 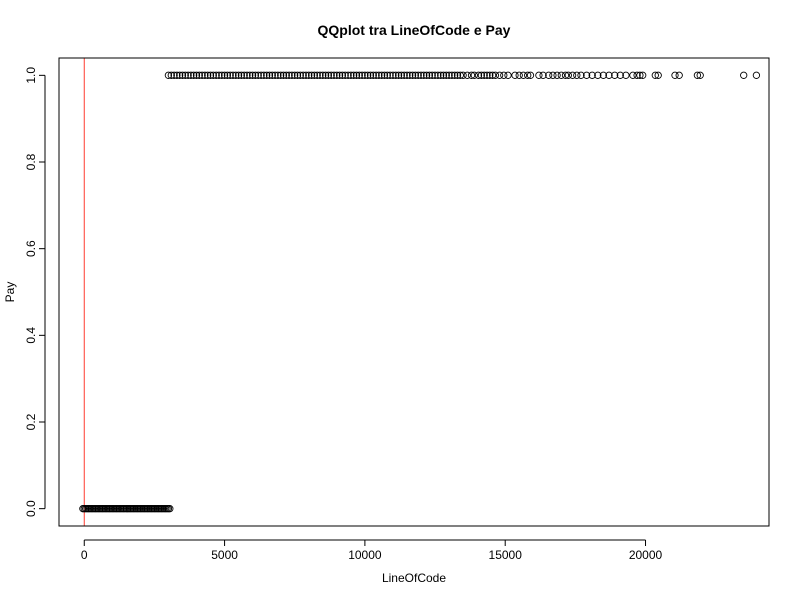 What do you see at coordinates (31, 161) in the screenshot?
I see `y-tick-label: 0.8` at bounding box center [31, 161].